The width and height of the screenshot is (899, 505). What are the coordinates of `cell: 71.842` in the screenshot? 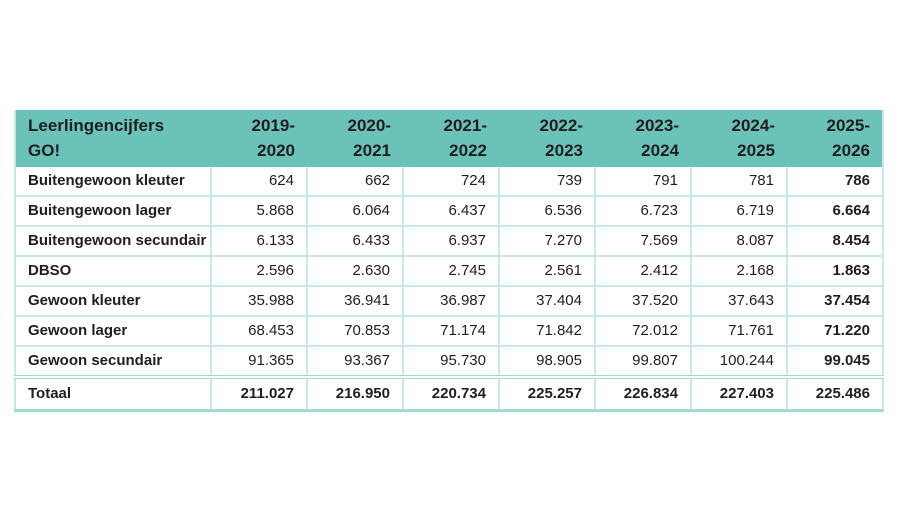 It's located at (546, 331).